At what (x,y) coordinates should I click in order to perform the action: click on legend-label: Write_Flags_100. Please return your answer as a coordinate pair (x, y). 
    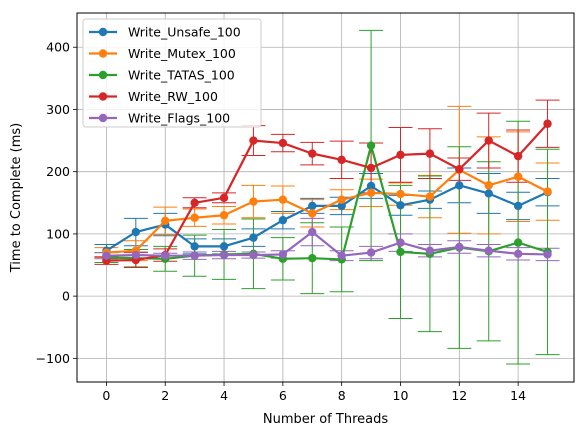
    Looking at the image, I should click on (179, 118).